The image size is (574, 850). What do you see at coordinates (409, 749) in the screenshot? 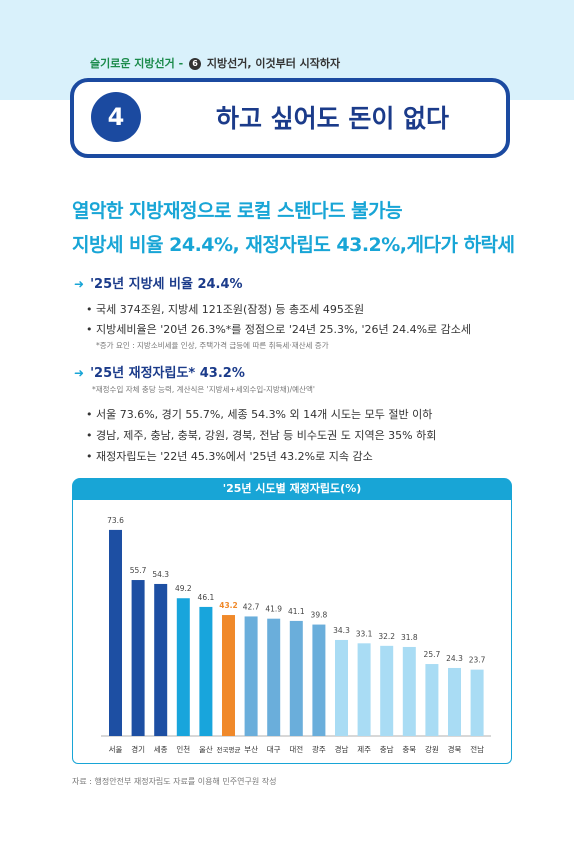
I see `category-label: 충북` at bounding box center [409, 749].